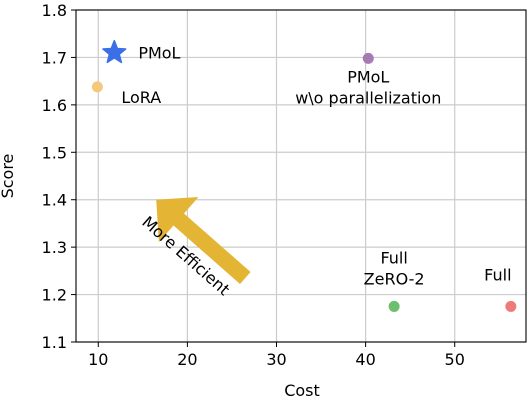  What do you see at coordinates (54, 247) in the screenshot?
I see `y-tick-label: 1.3` at bounding box center [54, 247].